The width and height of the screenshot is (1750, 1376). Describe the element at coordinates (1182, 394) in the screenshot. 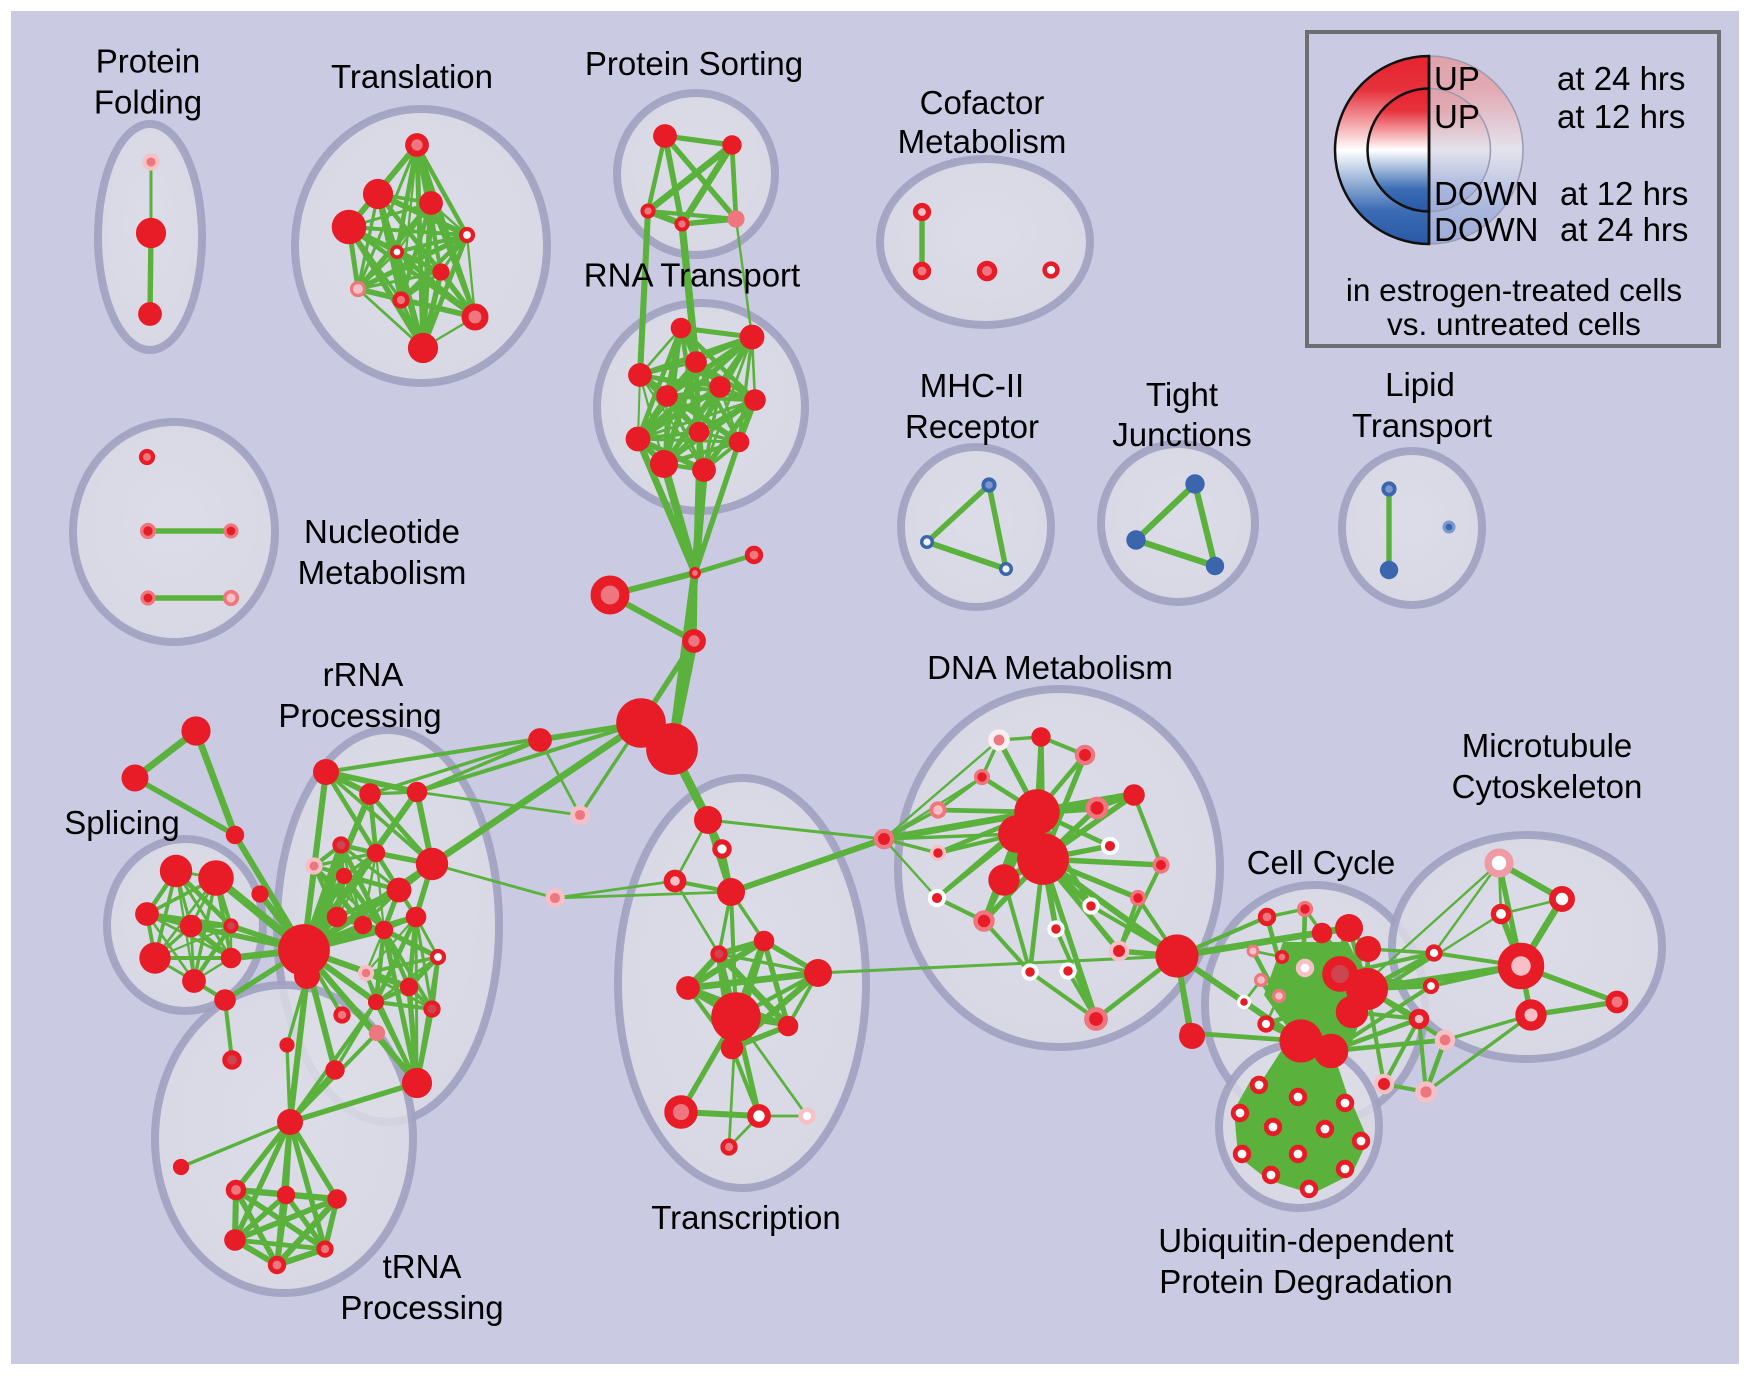

I see `svg-text: Tight` at that location.